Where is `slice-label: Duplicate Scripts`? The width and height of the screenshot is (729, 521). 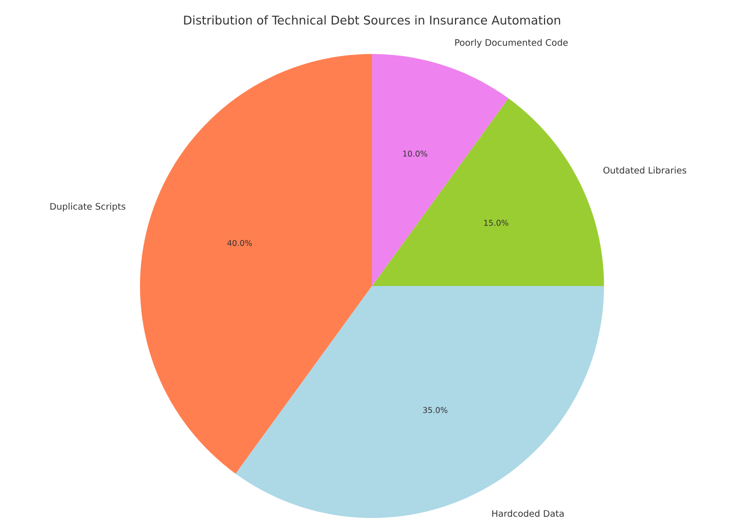 slice-label: Duplicate Scripts is located at coordinates (88, 207).